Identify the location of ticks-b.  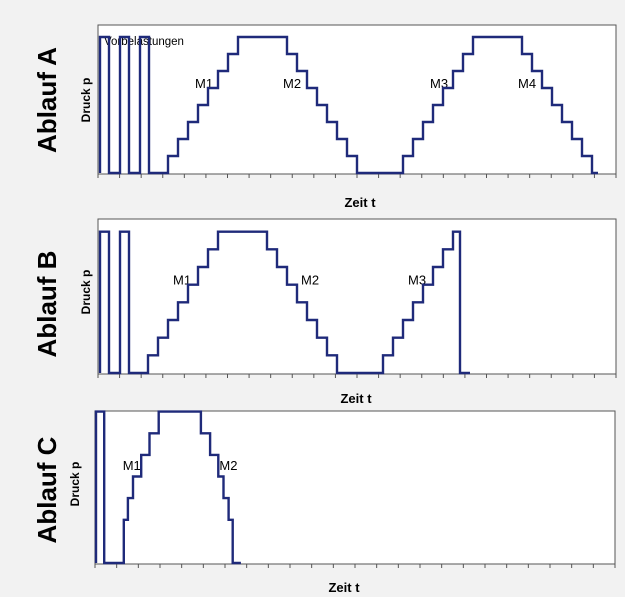
(357, 376).